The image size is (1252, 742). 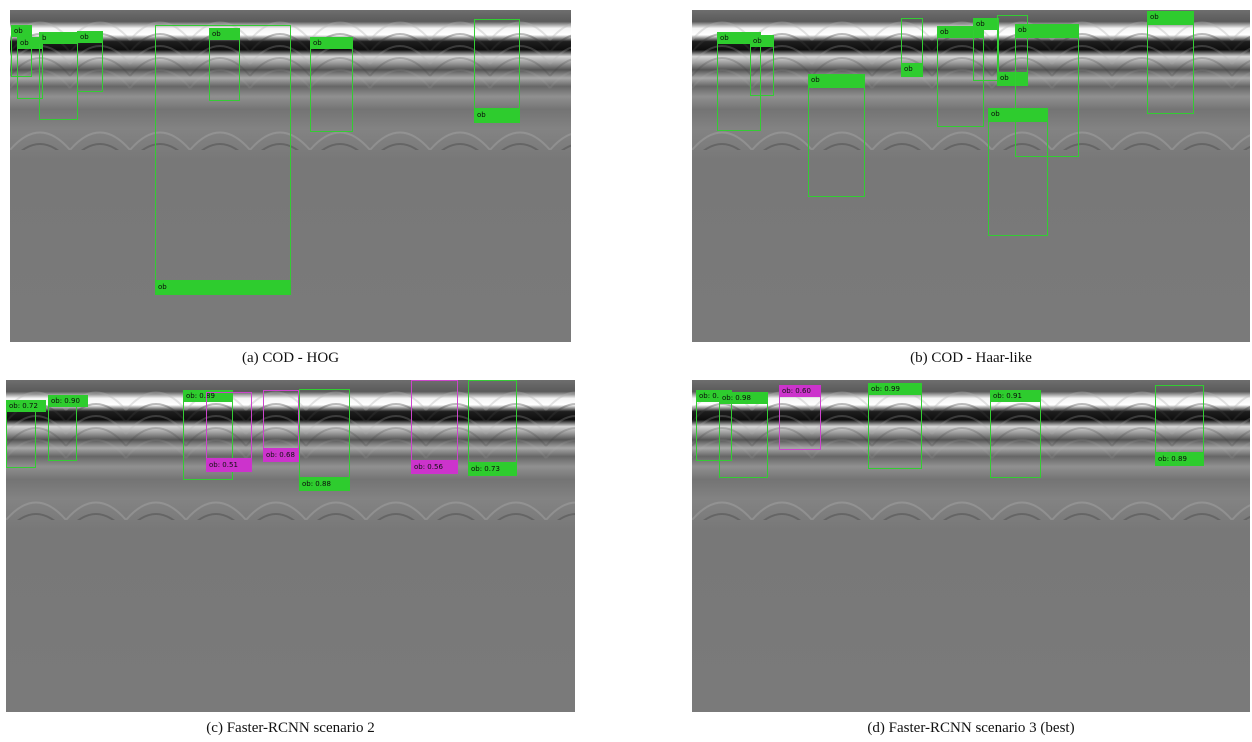 What do you see at coordinates (895, 389) in the screenshot?
I see `detection-label: ob: 0.99` at bounding box center [895, 389].